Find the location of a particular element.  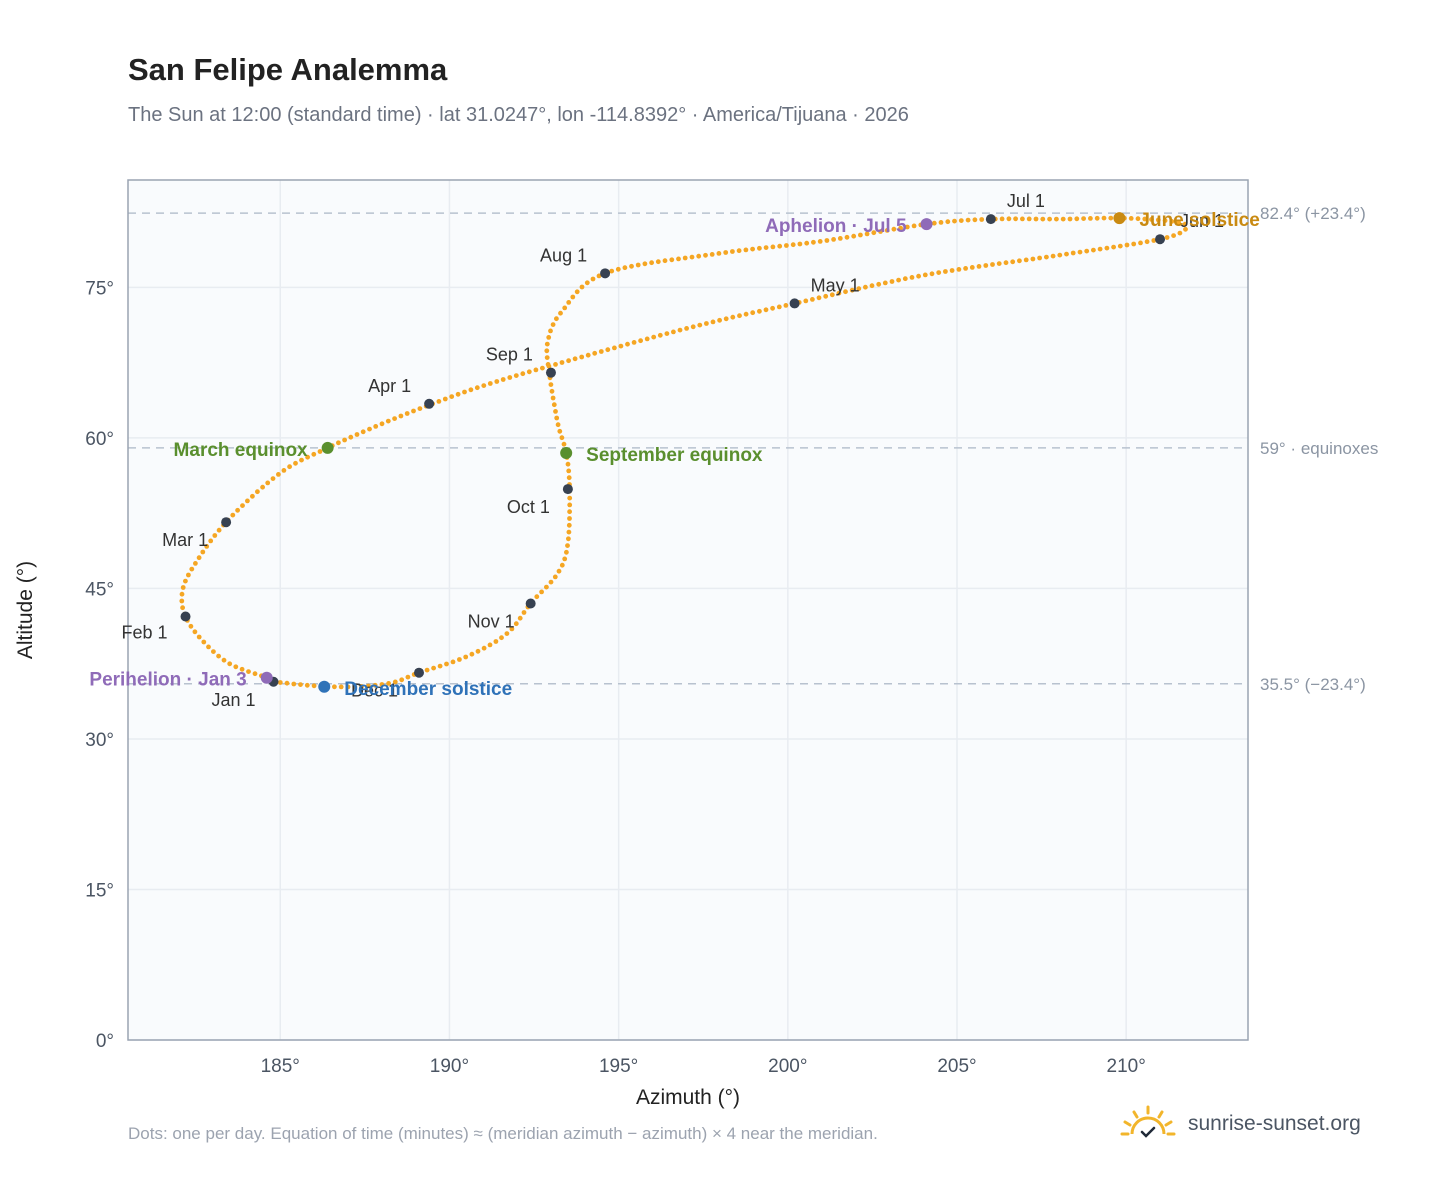

y-axis-title: Altitude (°) is located at coordinates (25, 610).